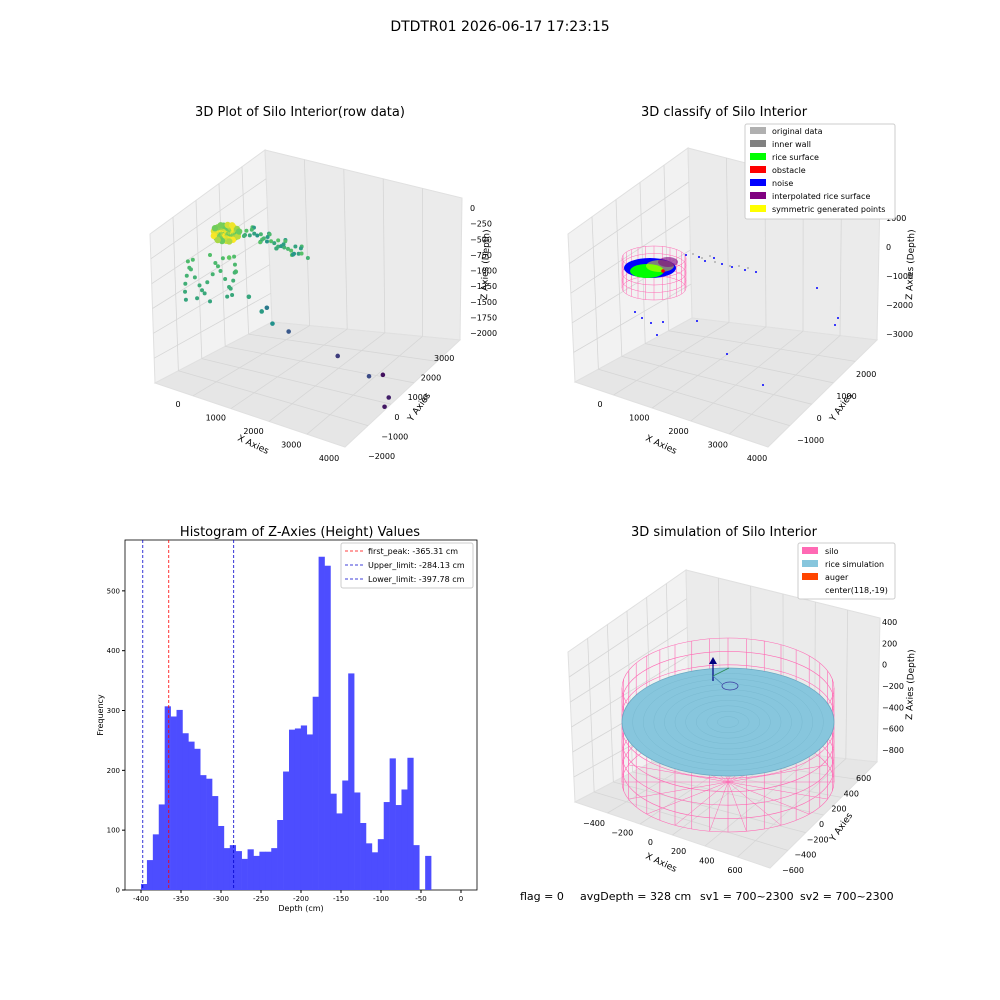 The width and height of the screenshot is (1000, 1000). Describe the element at coordinates (797, 131) in the screenshot. I see `classify-legend-label: original data` at that location.